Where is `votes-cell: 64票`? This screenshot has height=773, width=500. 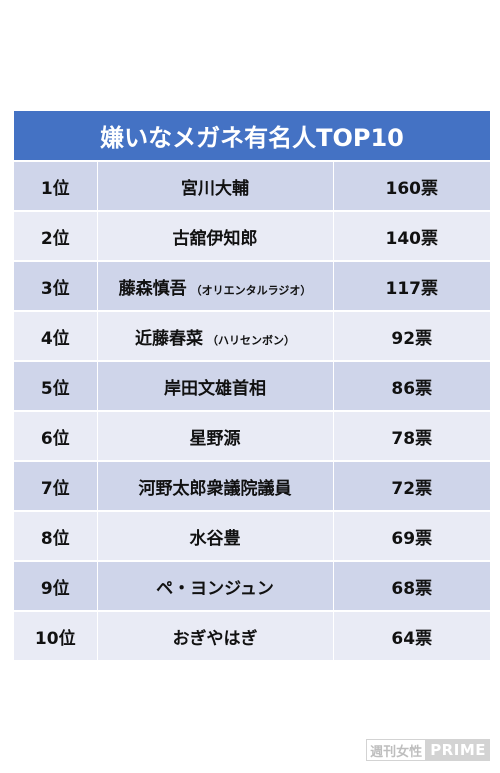
votes-cell: 64票 is located at coordinates (412, 636).